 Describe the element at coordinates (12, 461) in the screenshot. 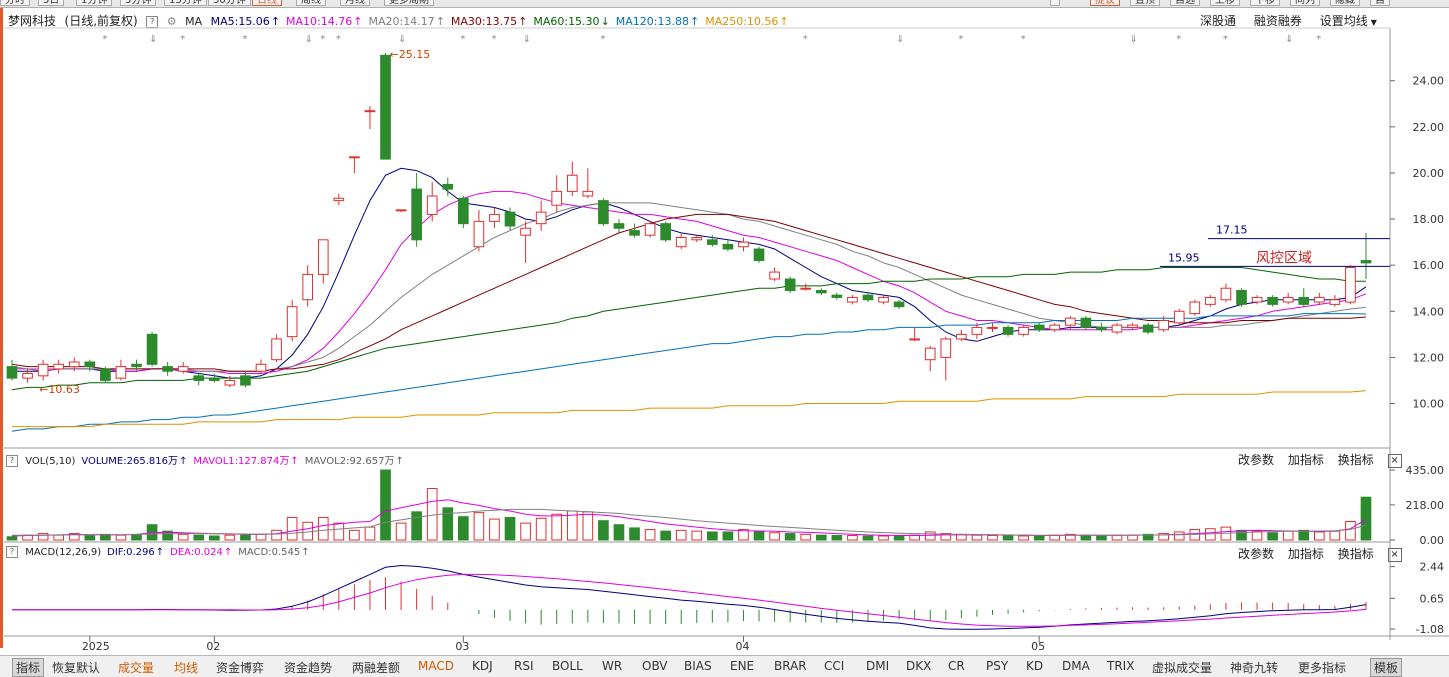

I see `volume-help-icon: ?` at that location.